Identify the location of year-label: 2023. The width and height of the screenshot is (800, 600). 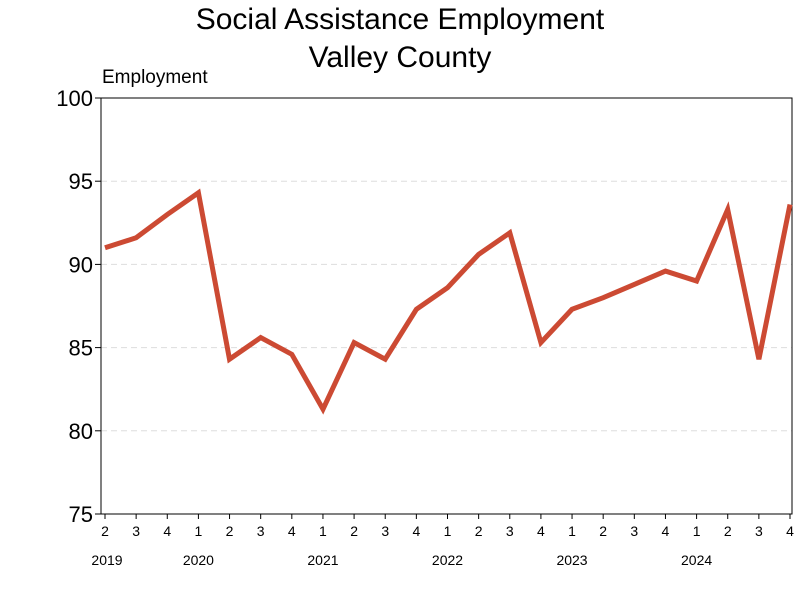
(571, 560).